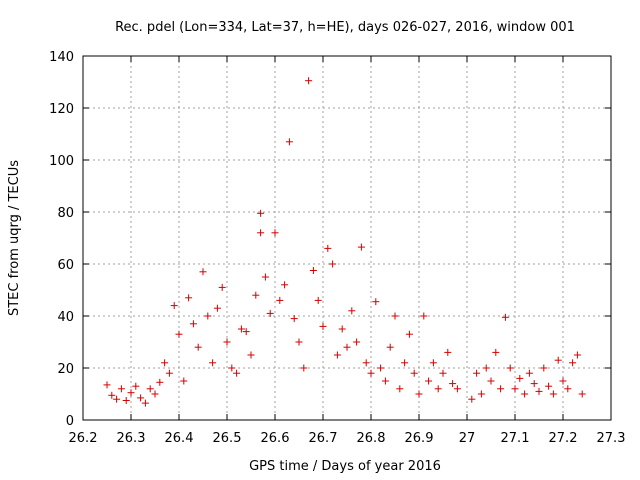  What do you see at coordinates (419, 438) in the screenshot?
I see `x-tick-label: 26.9` at bounding box center [419, 438].